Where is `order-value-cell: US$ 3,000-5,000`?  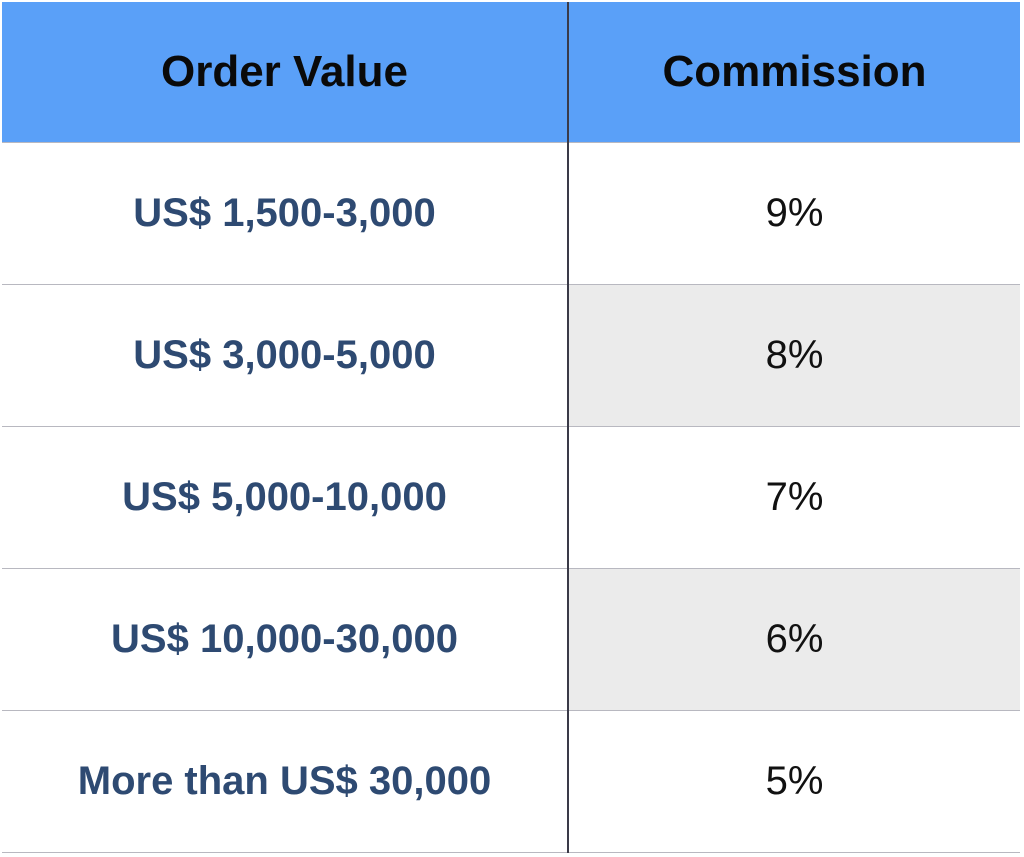 order-value-cell: US$ 3,000-5,000 is located at coordinates (285, 355).